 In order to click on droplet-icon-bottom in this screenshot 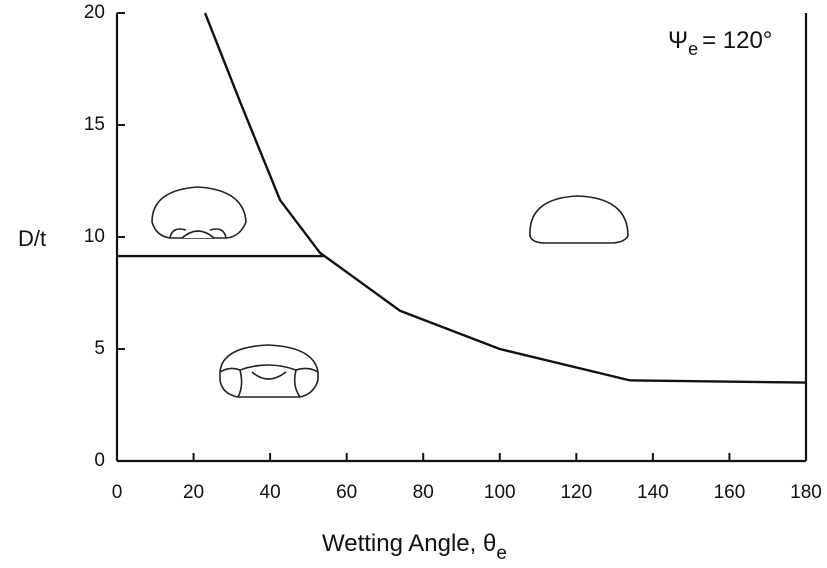, I will do `click(269, 371)`.